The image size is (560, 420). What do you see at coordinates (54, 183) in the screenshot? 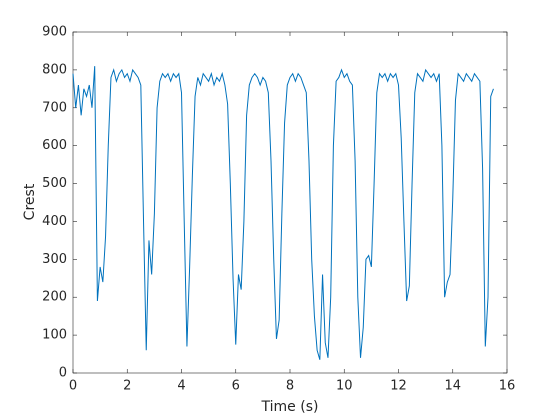
I see `y-tick-label: 500` at bounding box center [54, 183].